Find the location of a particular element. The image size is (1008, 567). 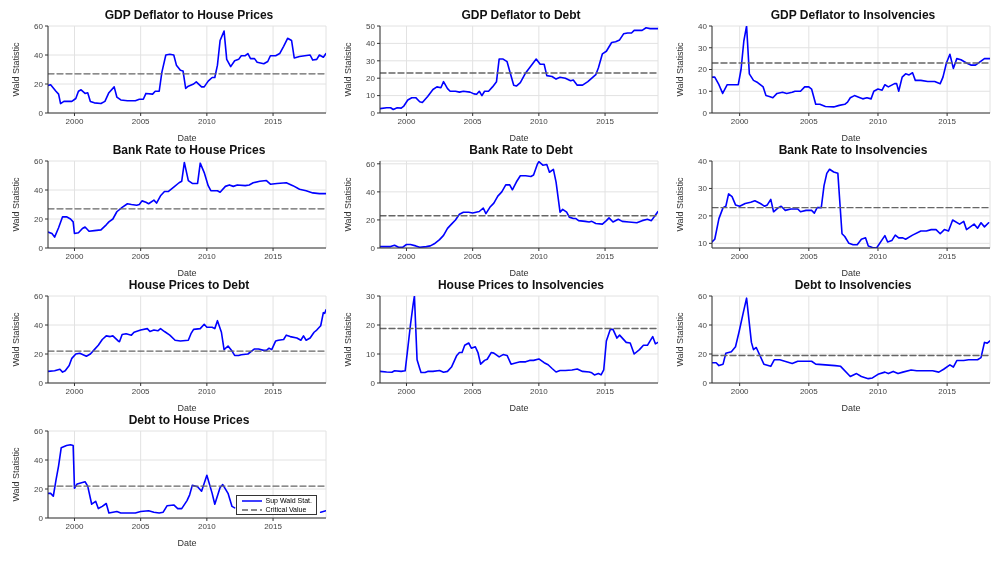

chart-title: Bank Rate to Insolvencies is located at coordinates (853, 150).